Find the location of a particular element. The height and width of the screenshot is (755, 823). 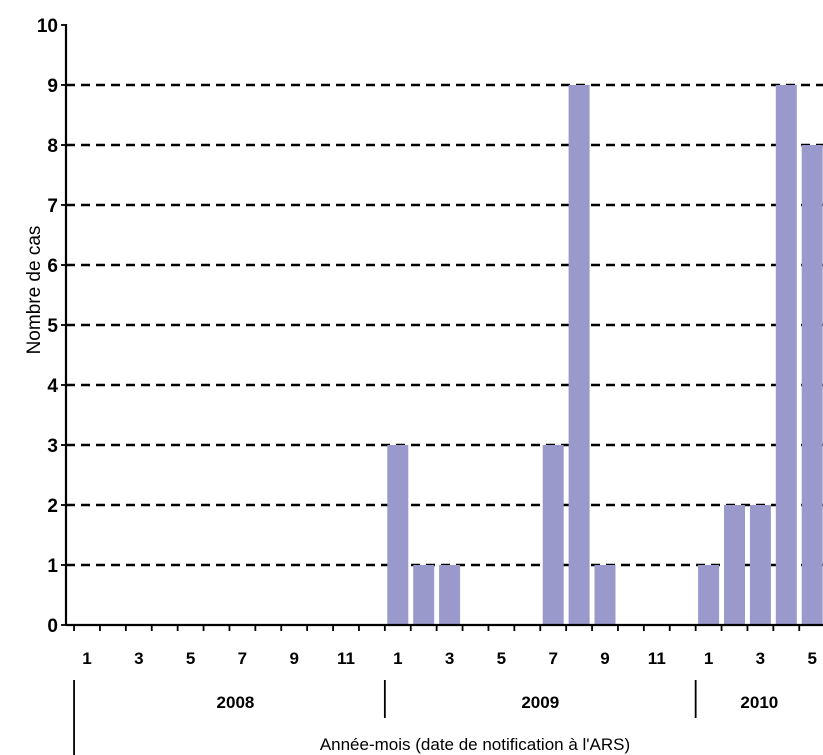

y-tick-label: 10 is located at coordinates (47, 26).